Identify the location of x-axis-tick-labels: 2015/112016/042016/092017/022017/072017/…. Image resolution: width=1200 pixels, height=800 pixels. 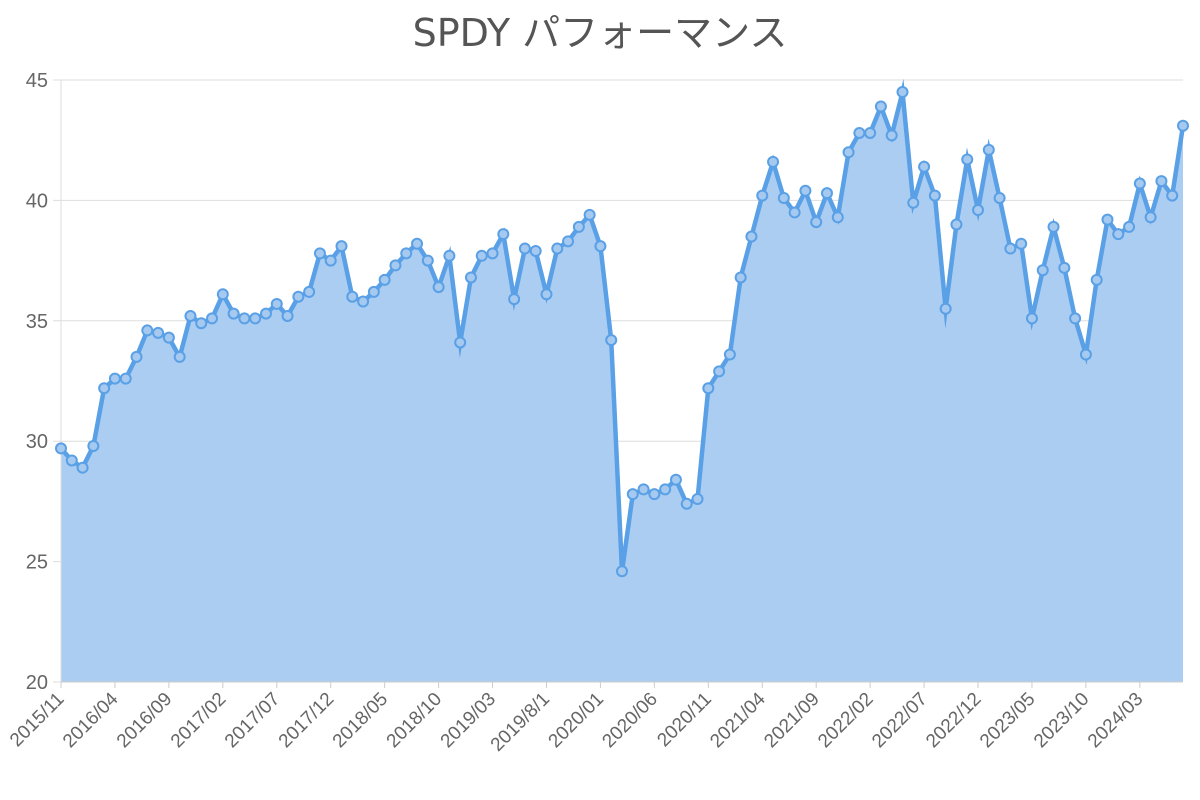
(576, 721).